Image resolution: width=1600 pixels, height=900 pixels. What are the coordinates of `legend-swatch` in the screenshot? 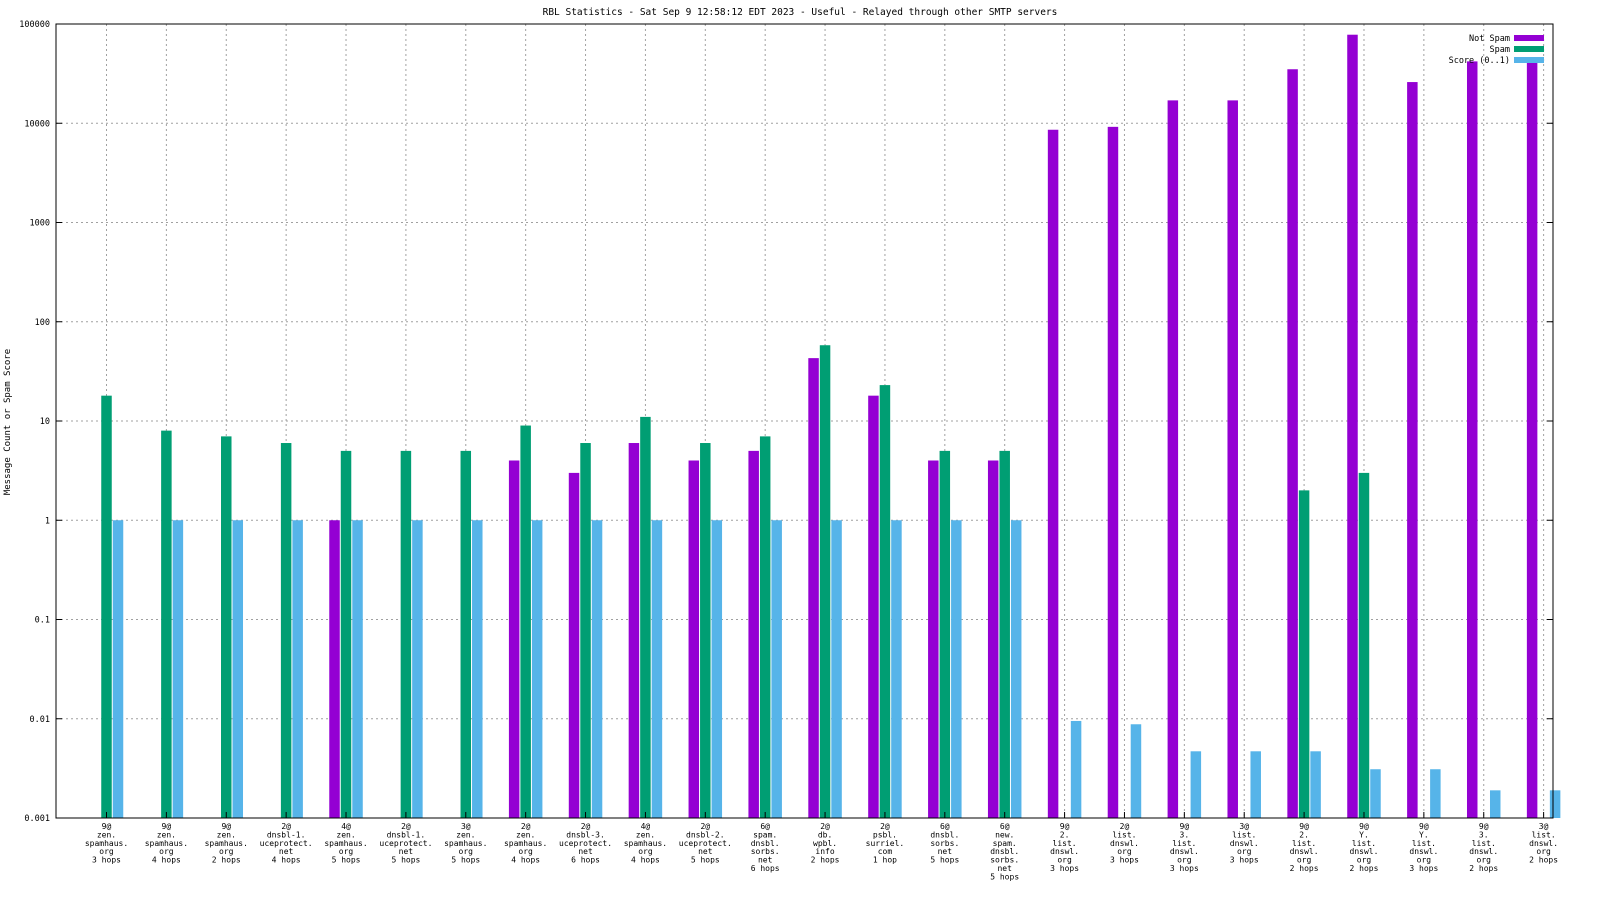 It's located at (1529, 49).